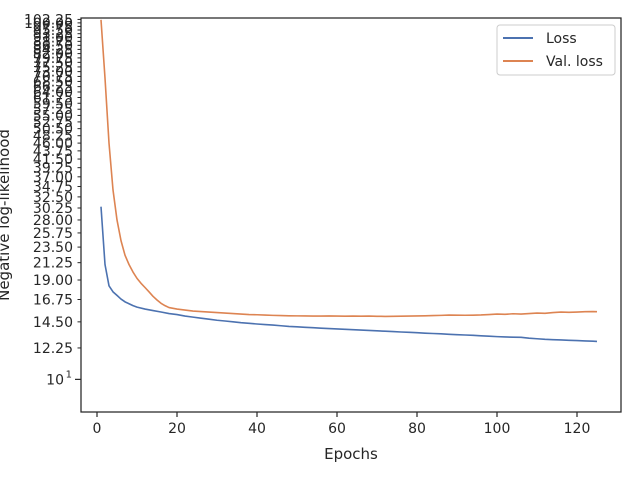 This screenshot has width=640, height=480. What do you see at coordinates (53, 248) in the screenshot?
I see `y-tick-label: 23.50` at bounding box center [53, 248].